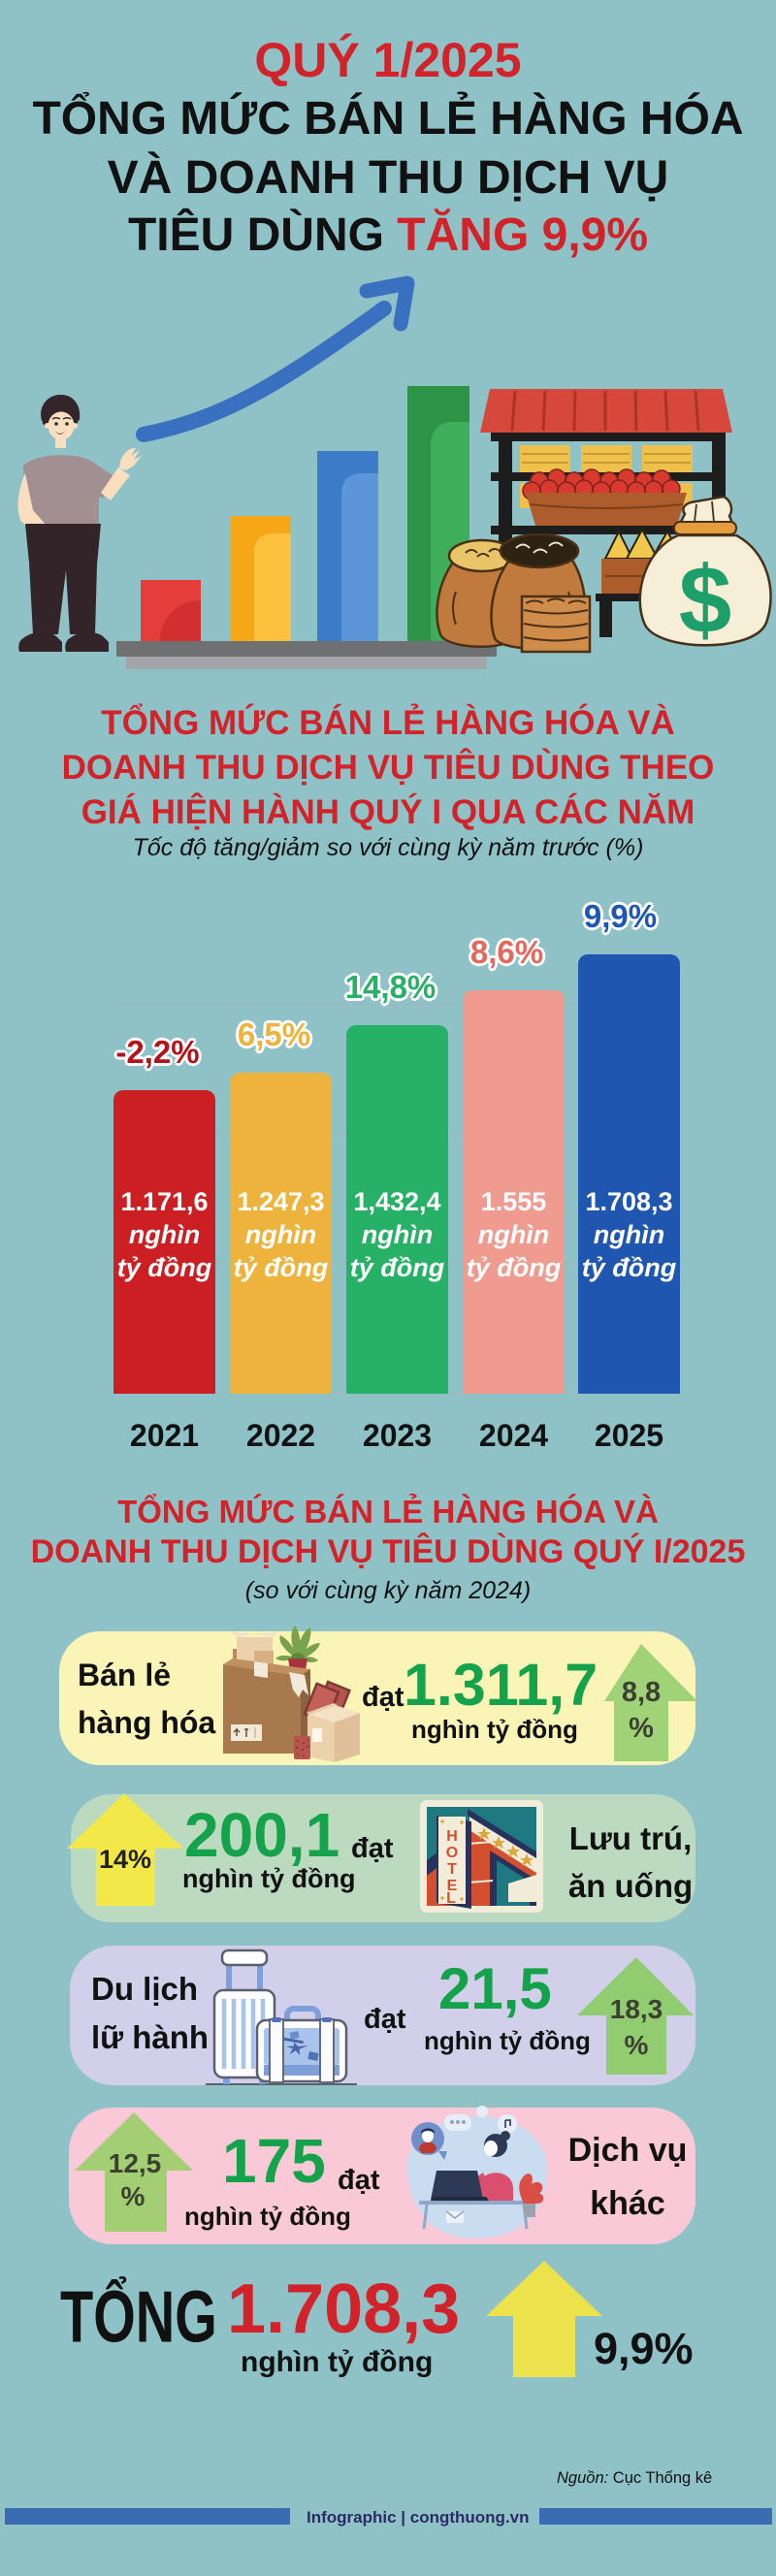  I want to click on svg-text: 14%, so click(125, 1859).